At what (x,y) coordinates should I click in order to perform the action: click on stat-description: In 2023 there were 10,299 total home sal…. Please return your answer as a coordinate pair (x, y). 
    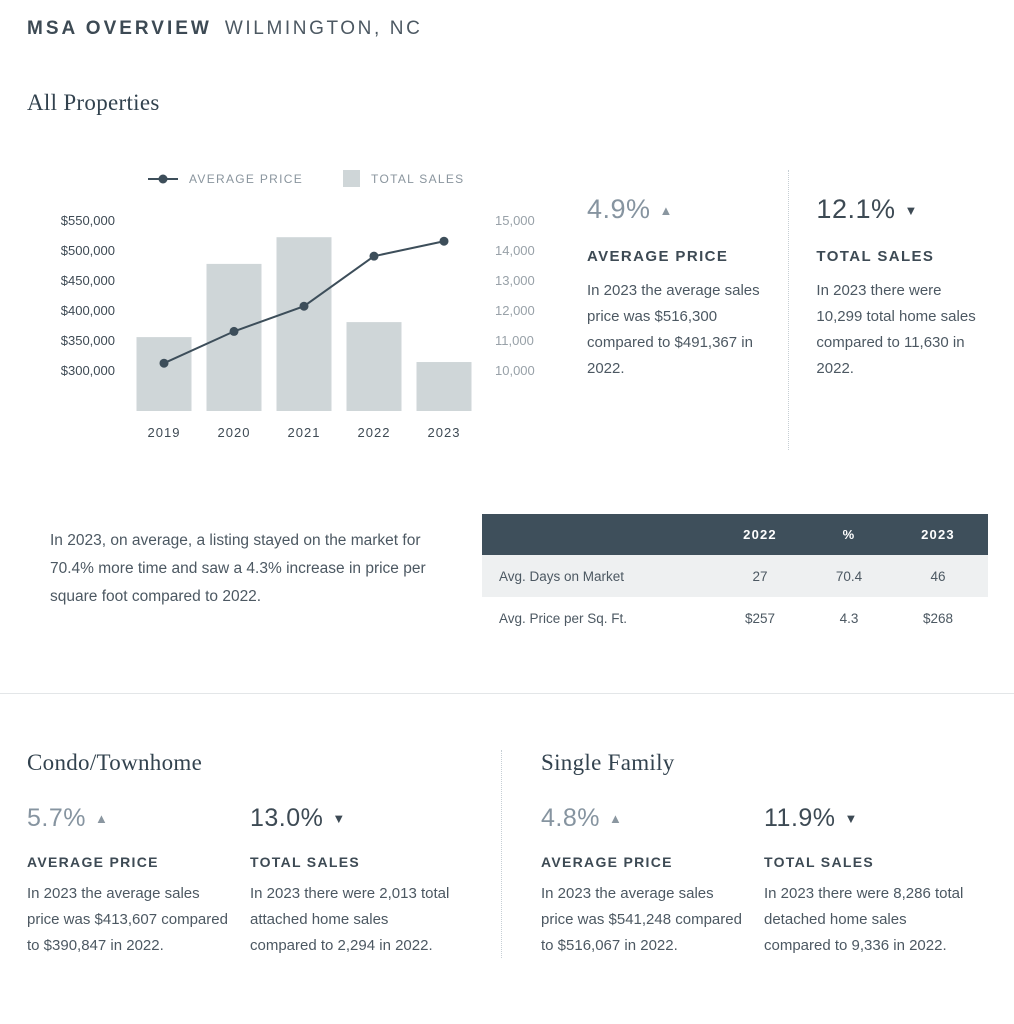
    Looking at the image, I should click on (896, 329).